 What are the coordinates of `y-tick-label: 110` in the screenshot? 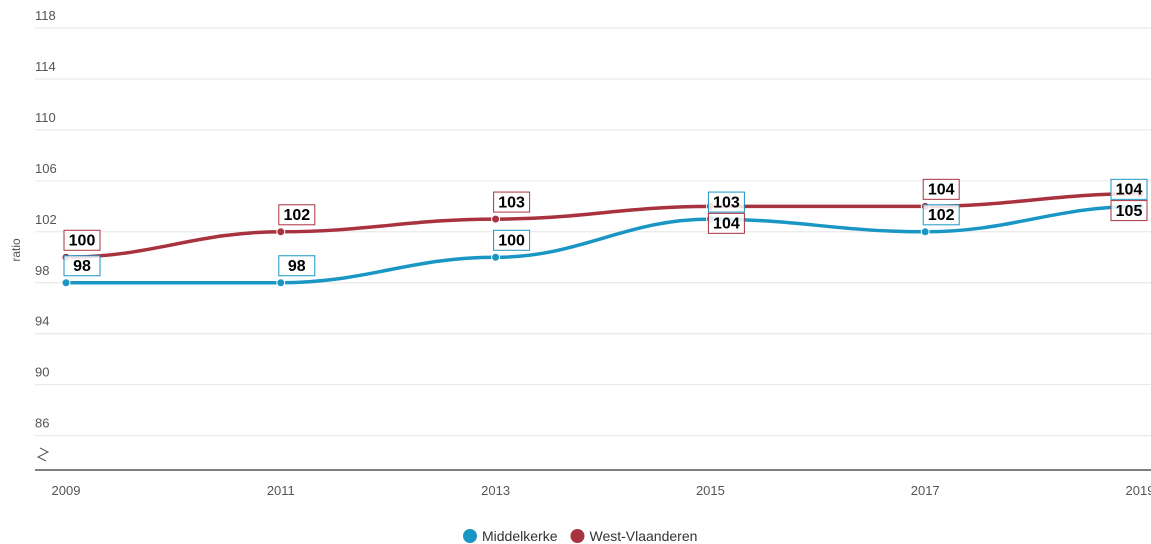 It's located at (45, 117).